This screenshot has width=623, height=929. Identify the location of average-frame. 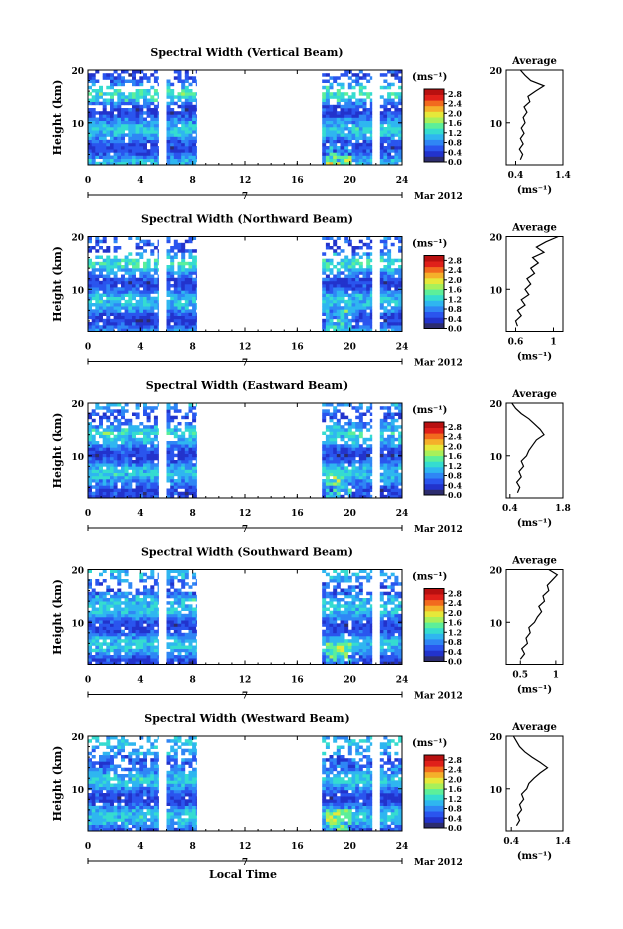
(534, 117).